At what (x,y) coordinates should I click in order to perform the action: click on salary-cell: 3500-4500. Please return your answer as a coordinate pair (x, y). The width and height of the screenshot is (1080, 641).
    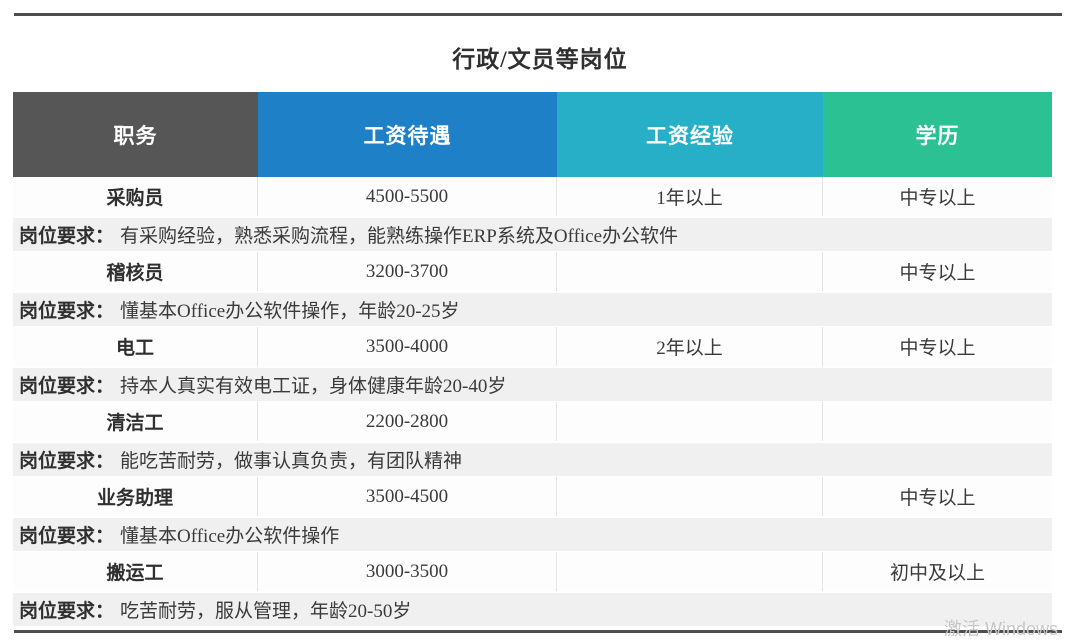
    Looking at the image, I should click on (407, 496).